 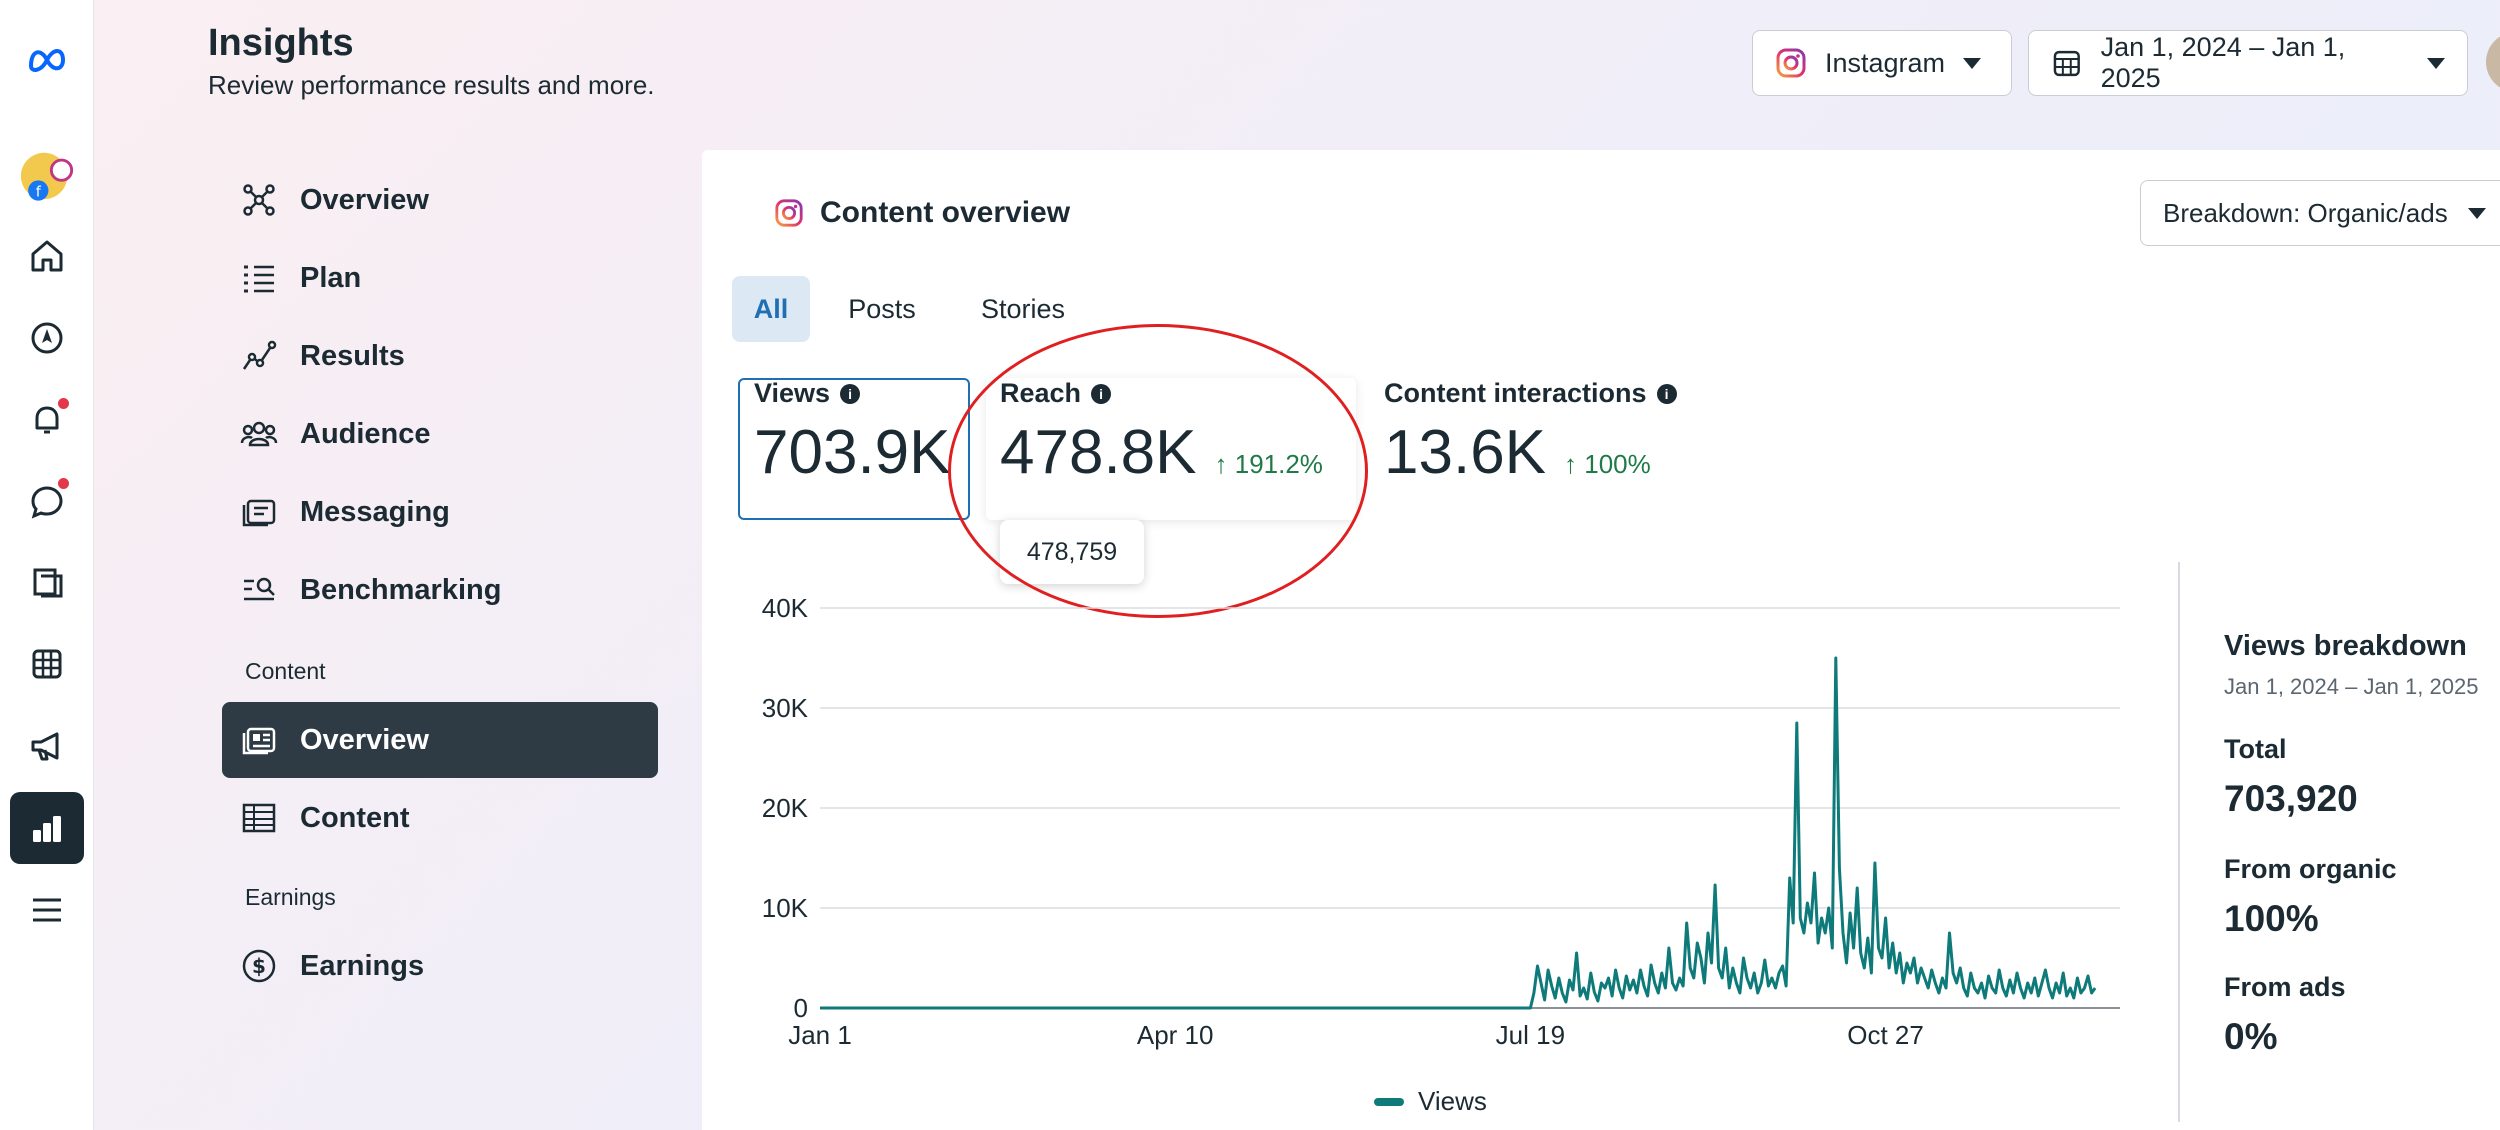 What do you see at coordinates (2351, 686) in the screenshot?
I see `breakdown-range: Jan 1, 2024 – Jan 1, 2025` at bounding box center [2351, 686].